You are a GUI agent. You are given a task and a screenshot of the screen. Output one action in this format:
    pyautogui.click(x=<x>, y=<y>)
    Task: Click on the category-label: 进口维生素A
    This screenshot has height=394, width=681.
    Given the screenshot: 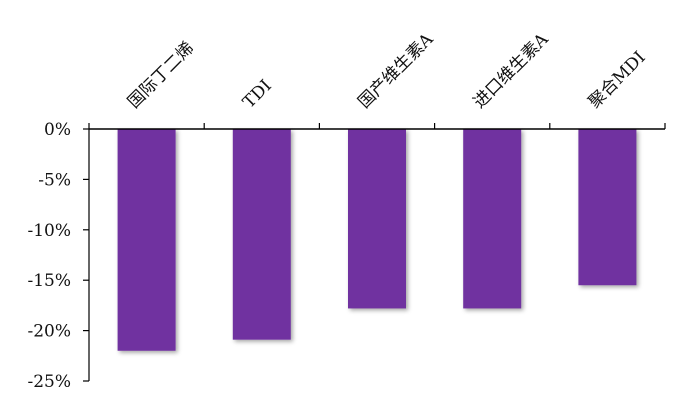 What is the action you would take?
    pyautogui.click(x=511, y=70)
    